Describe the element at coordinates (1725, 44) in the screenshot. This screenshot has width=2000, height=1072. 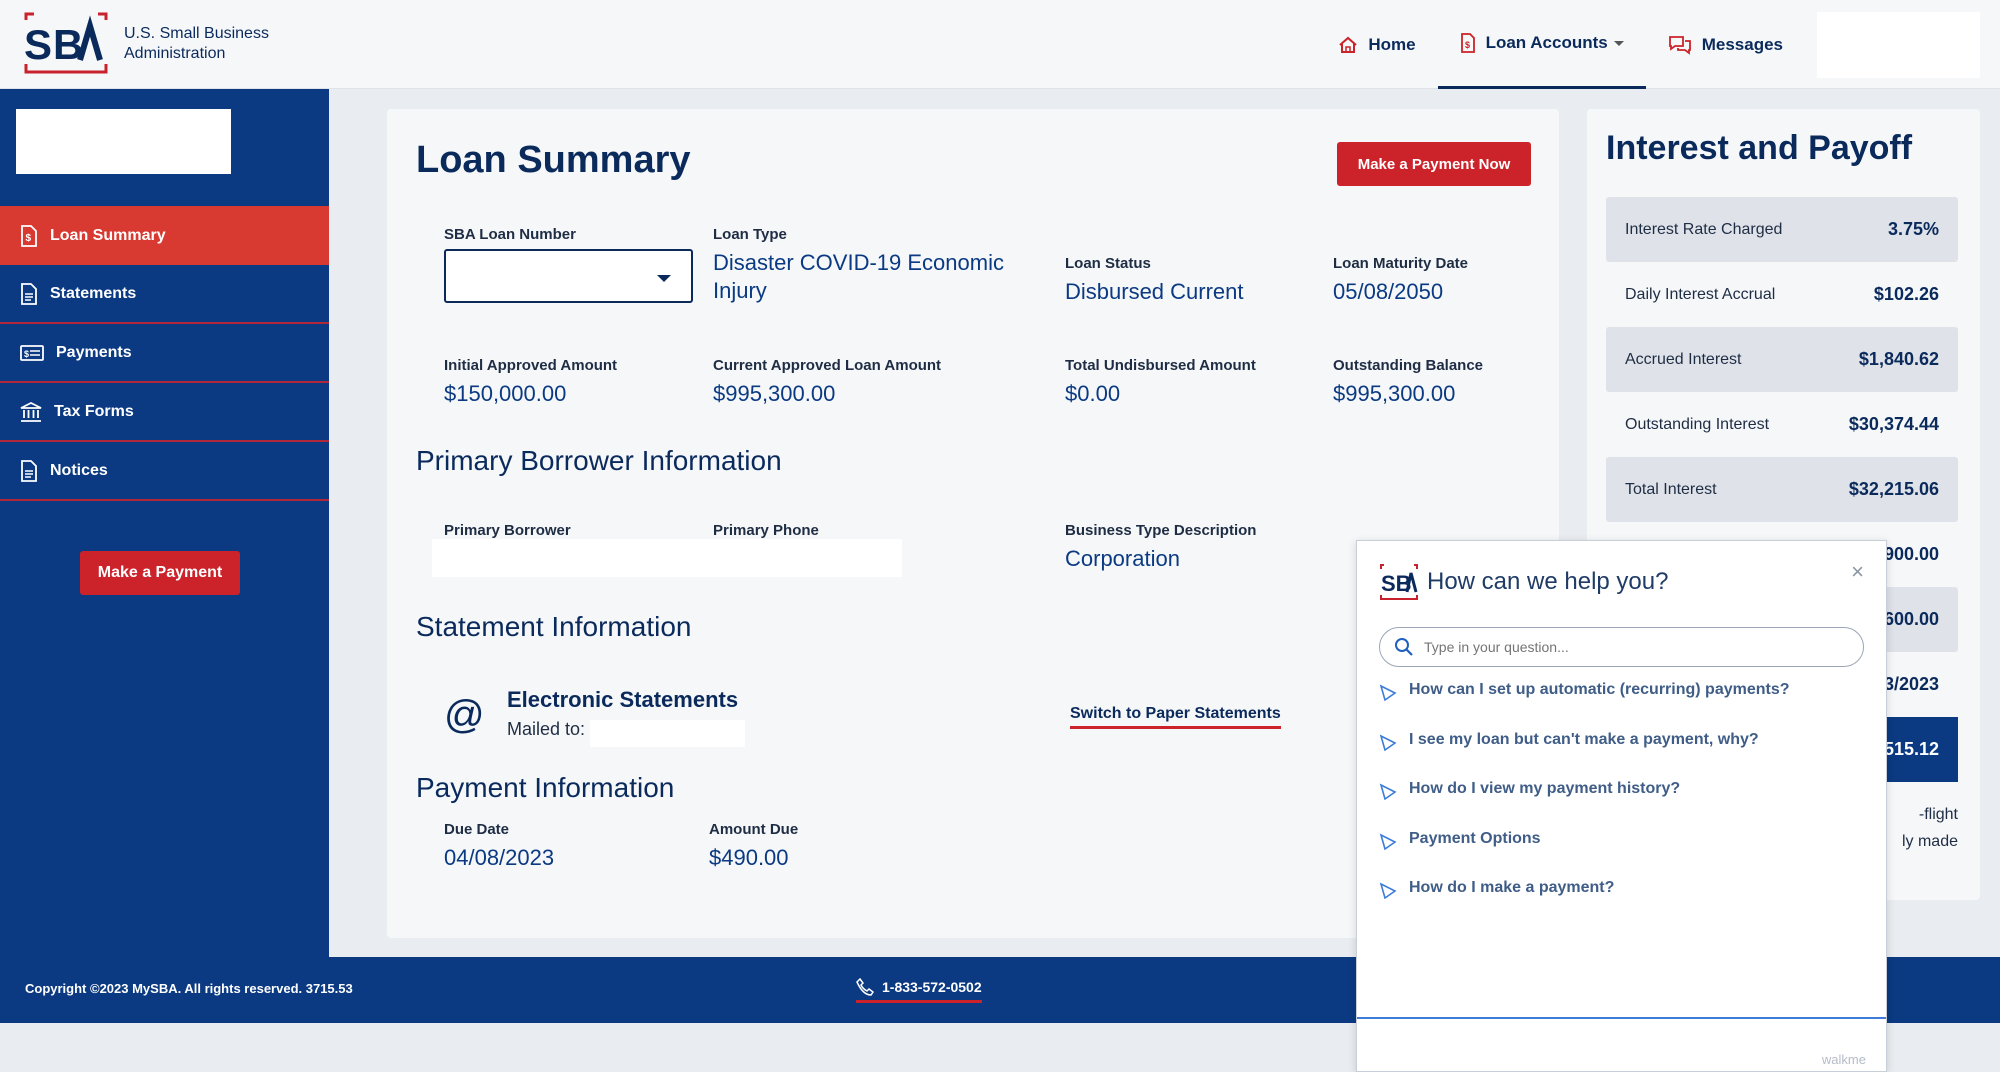
I see `nav-messages: Messages` at that location.